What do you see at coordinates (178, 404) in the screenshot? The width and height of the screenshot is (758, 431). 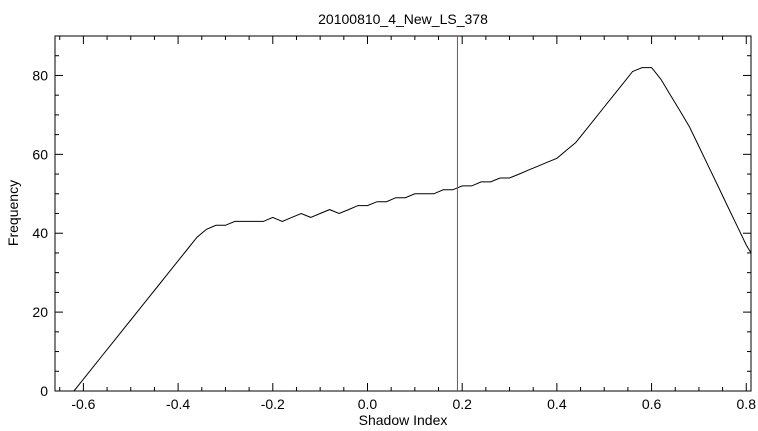 I see `x-tick-label: -0.4` at bounding box center [178, 404].